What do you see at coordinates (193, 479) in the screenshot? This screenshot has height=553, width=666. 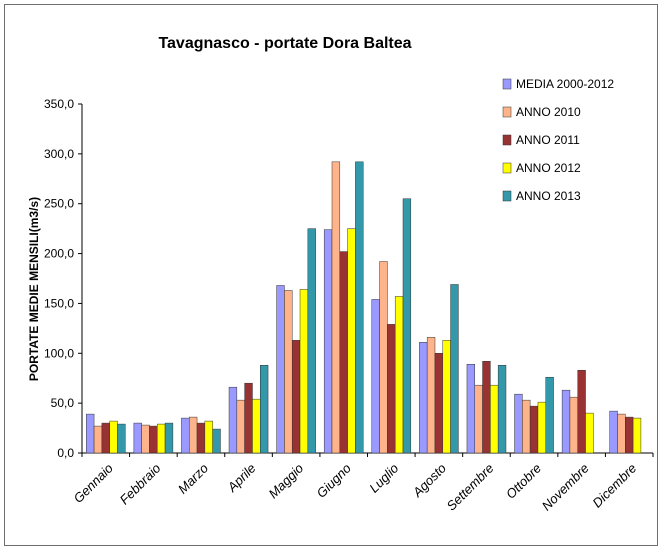 I see `x-tick-label: Marzo` at bounding box center [193, 479].